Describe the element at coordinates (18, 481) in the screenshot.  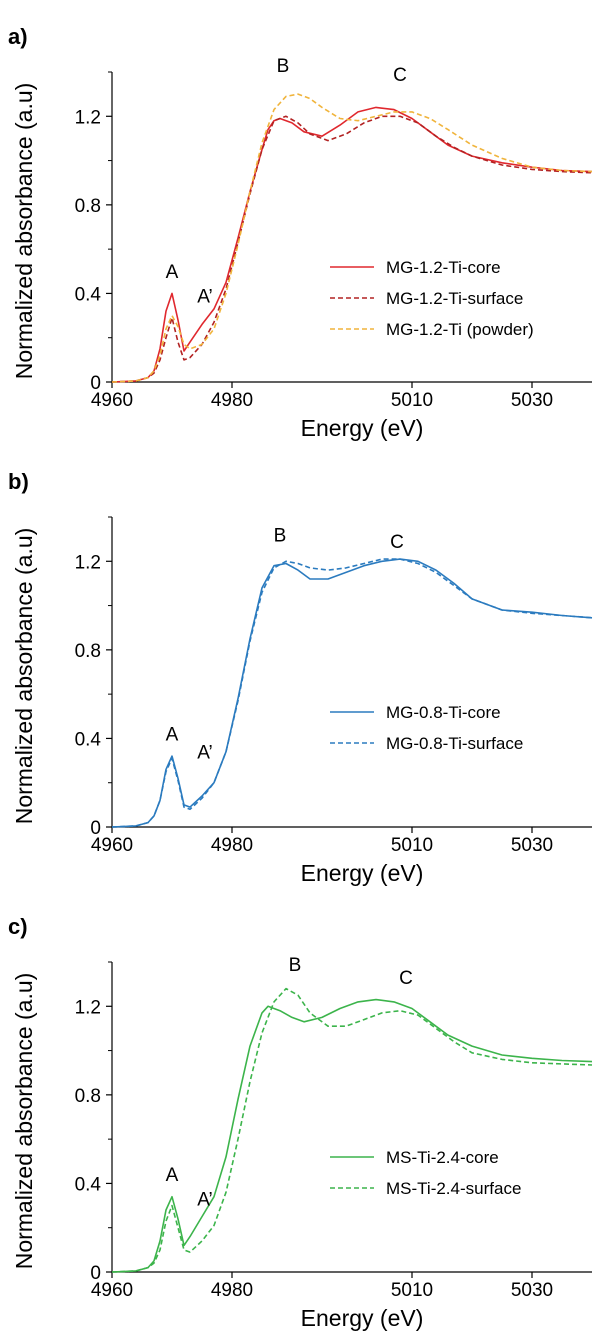
I see `panel-label: b)` at that location.